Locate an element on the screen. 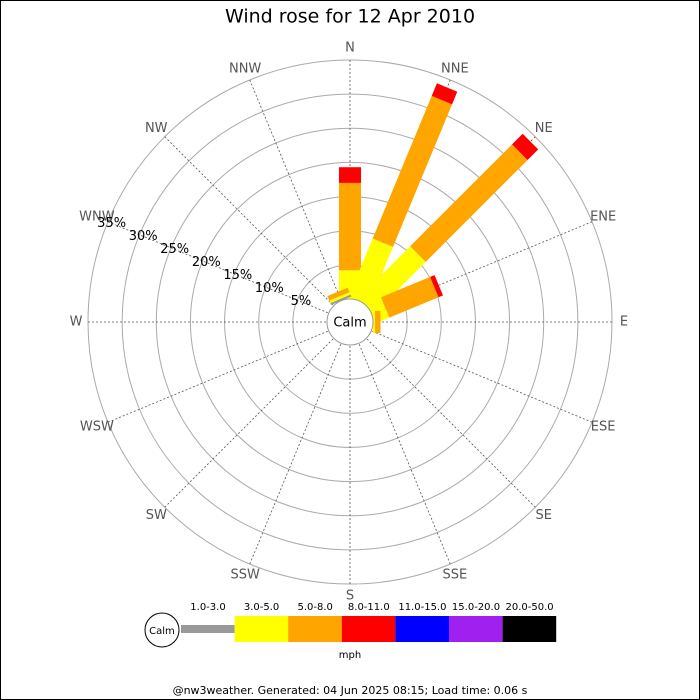 This screenshot has height=700, width=700. legend-label: 3.0-5.0 is located at coordinates (261, 607).